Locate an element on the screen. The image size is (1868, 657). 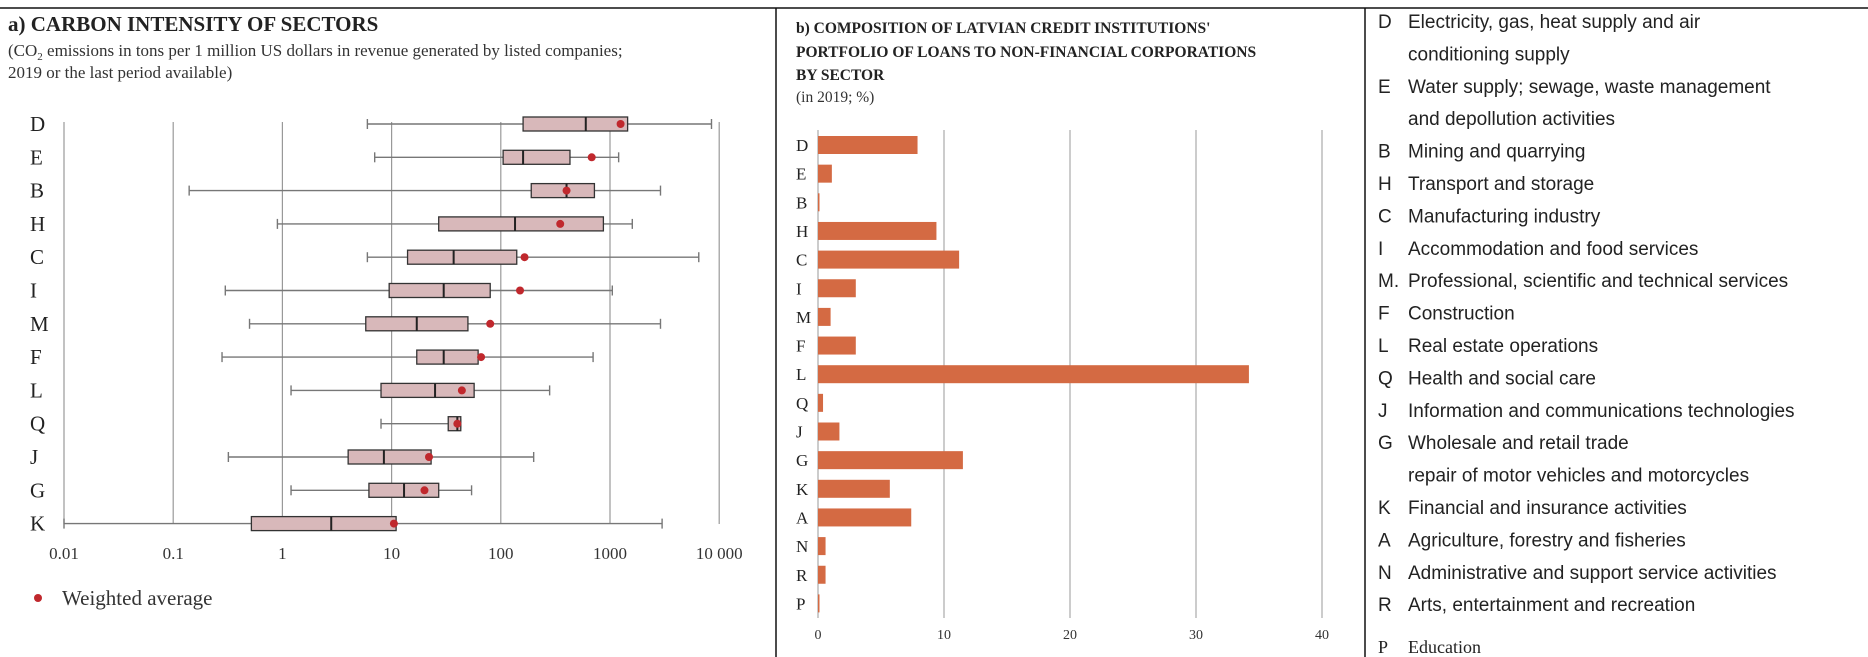
category-label: N is located at coordinates (802, 546).